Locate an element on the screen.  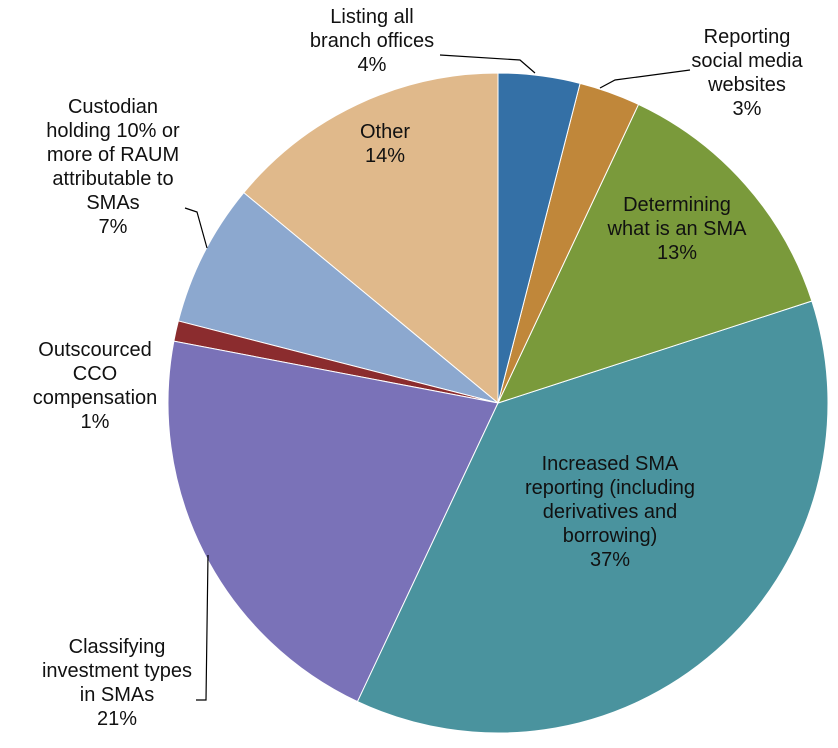
value-label: 14% is located at coordinates (385, 156).